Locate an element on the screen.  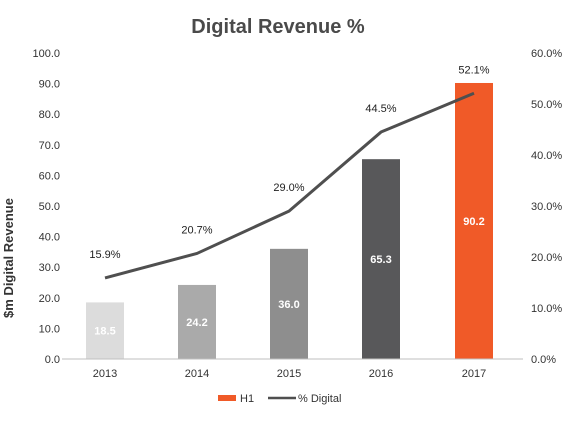
legend-swatch-h1 is located at coordinates (227, 398).